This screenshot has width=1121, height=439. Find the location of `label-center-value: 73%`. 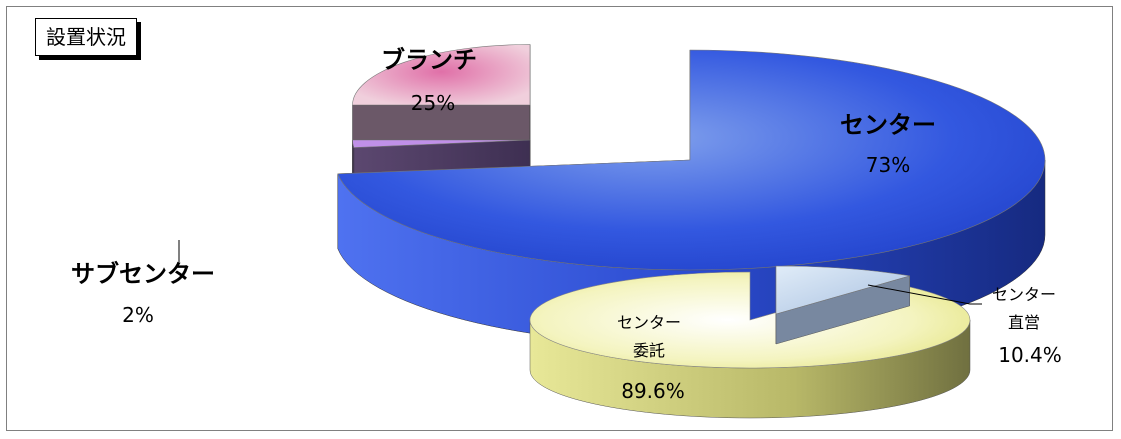

label-center-value: 73% is located at coordinates (888, 165).